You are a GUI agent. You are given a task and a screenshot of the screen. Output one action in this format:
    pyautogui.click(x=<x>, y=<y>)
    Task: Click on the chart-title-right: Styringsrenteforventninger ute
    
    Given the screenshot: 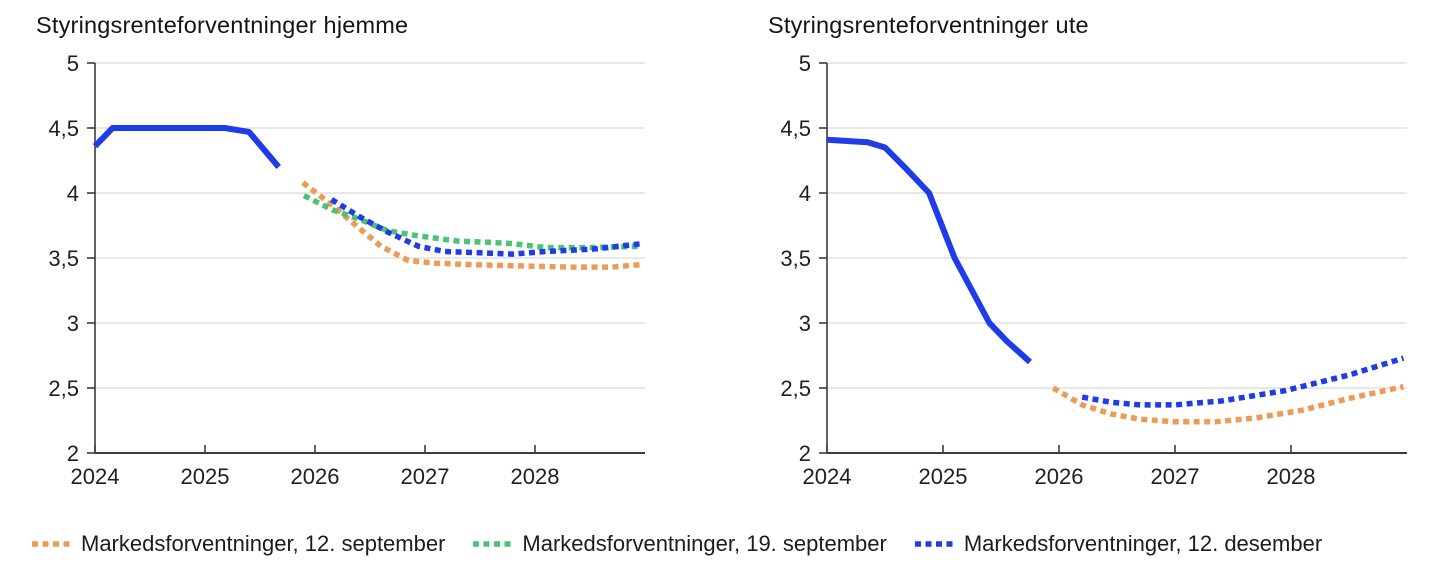 What is the action you would take?
    pyautogui.click(x=928, y=25)
    